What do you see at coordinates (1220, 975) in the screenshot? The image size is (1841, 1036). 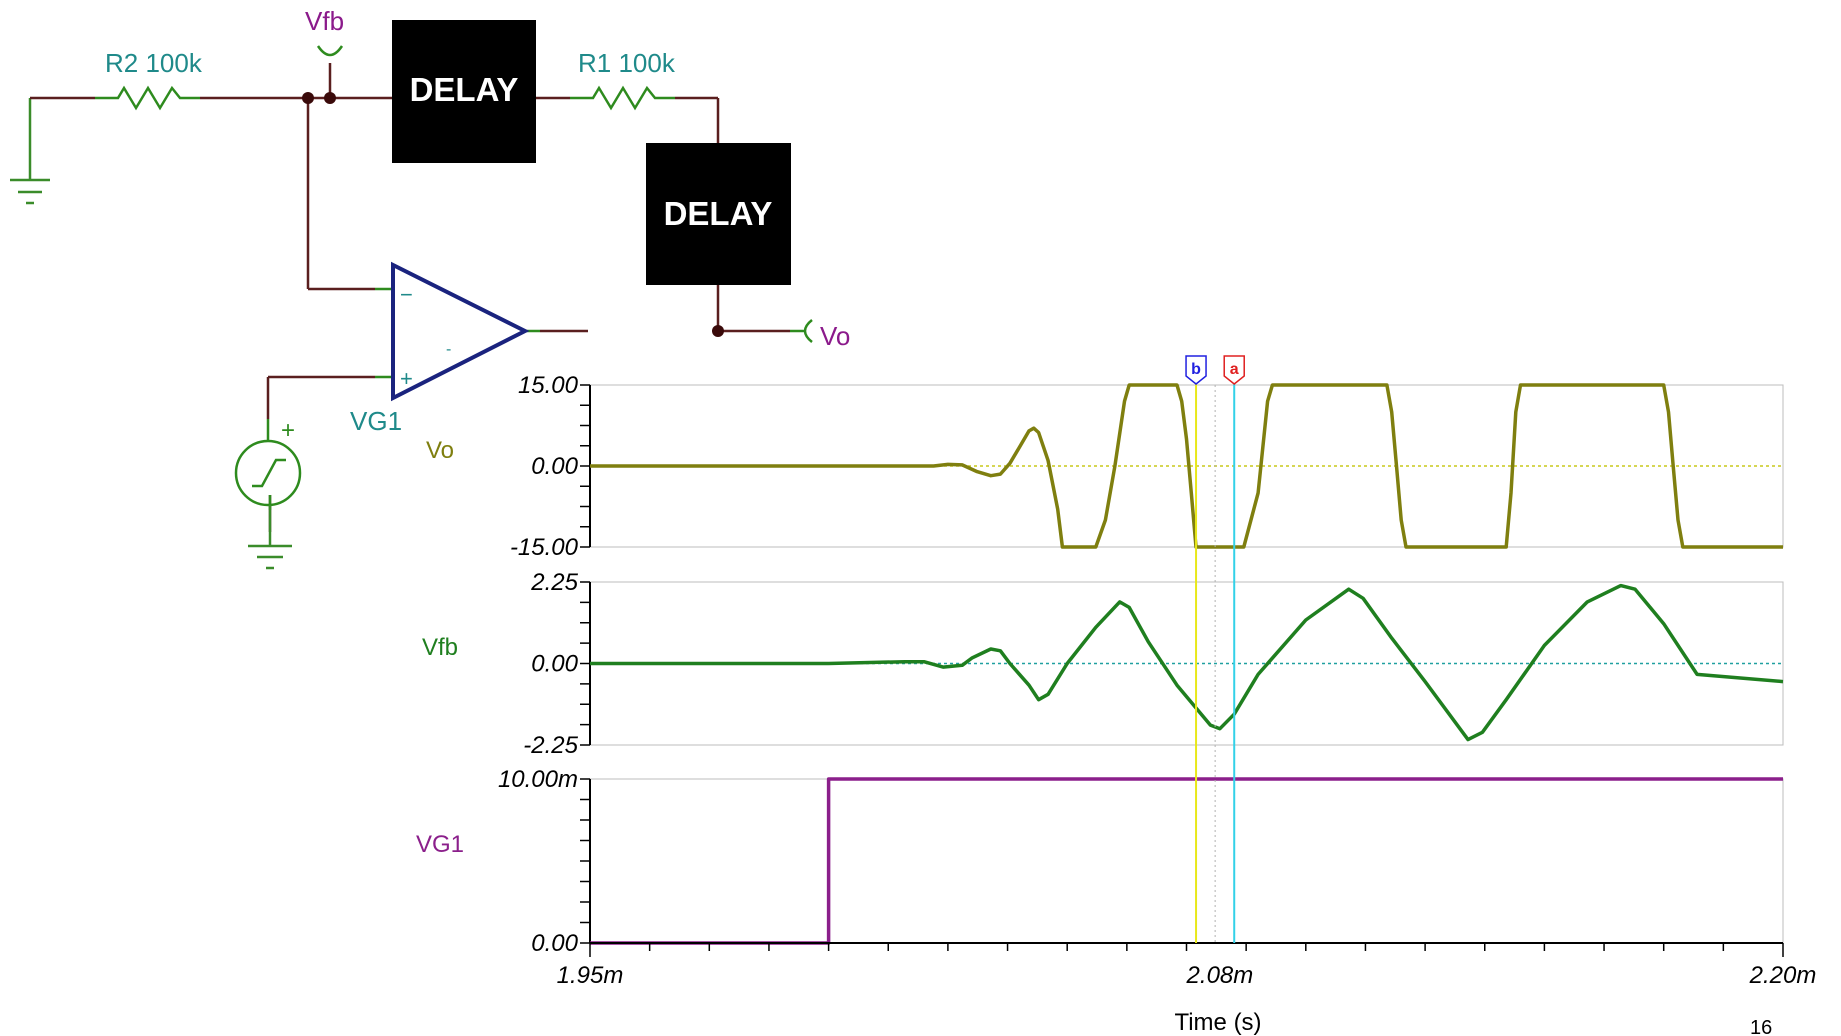 I see `x-tick-label: 2.08m` at bounding box center [1220, 975].